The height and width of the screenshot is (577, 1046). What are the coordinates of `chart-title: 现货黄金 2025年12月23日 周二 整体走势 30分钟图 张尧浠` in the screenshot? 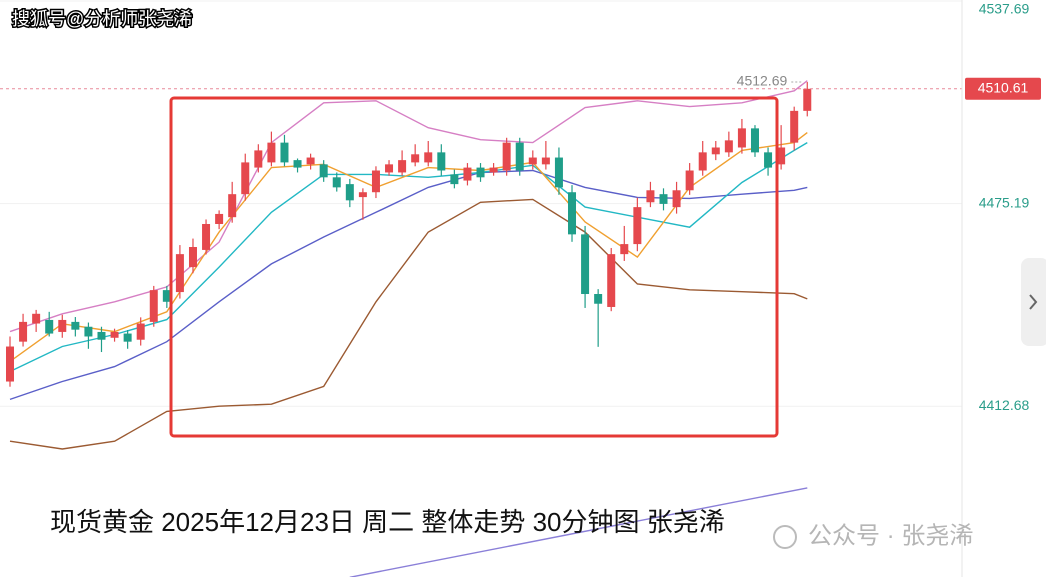 It's located at (387, 522).